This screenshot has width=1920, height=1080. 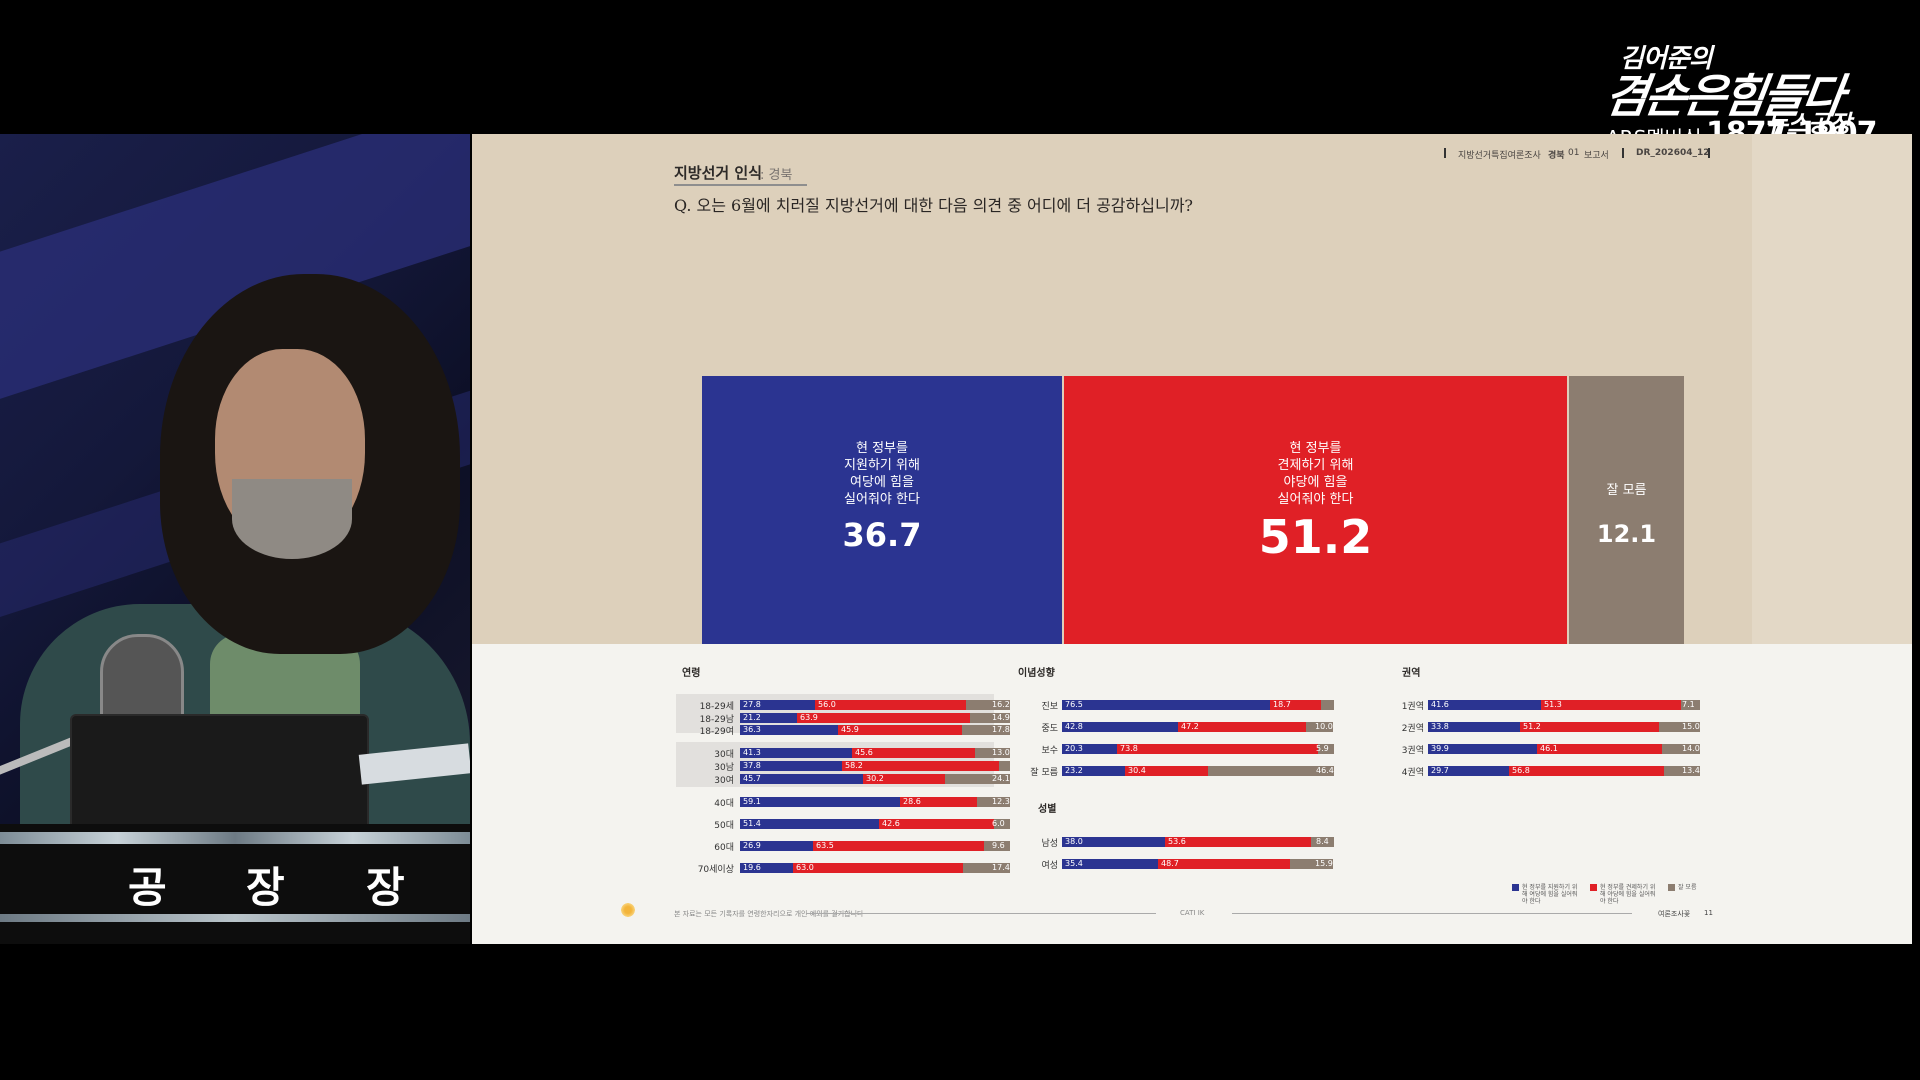 I want to click on bar-value-label: 7.1, so click(x=1688, y=704).